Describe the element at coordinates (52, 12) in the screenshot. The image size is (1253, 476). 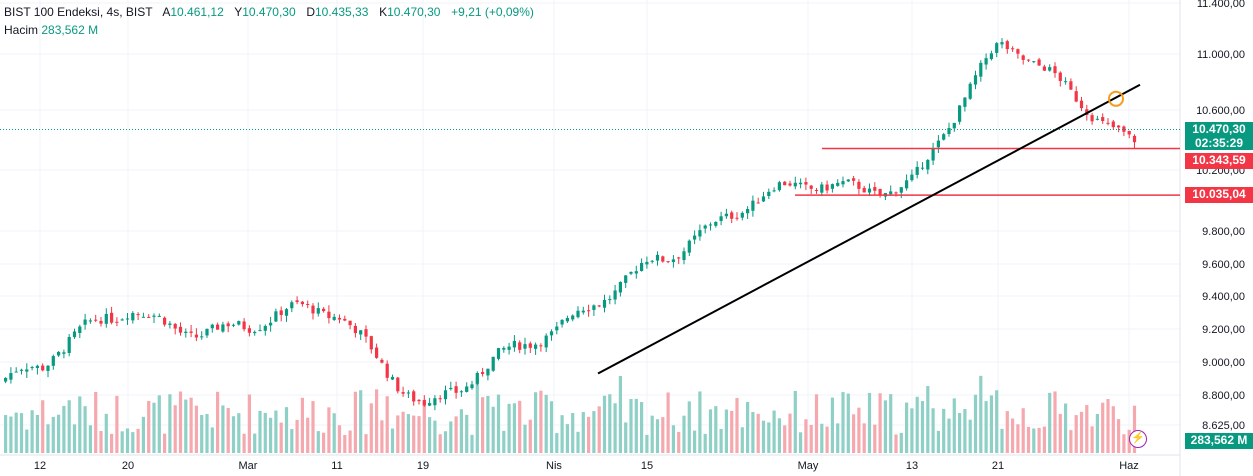
I see `legend-symbol: BIST 100 Endeksi` at that location.